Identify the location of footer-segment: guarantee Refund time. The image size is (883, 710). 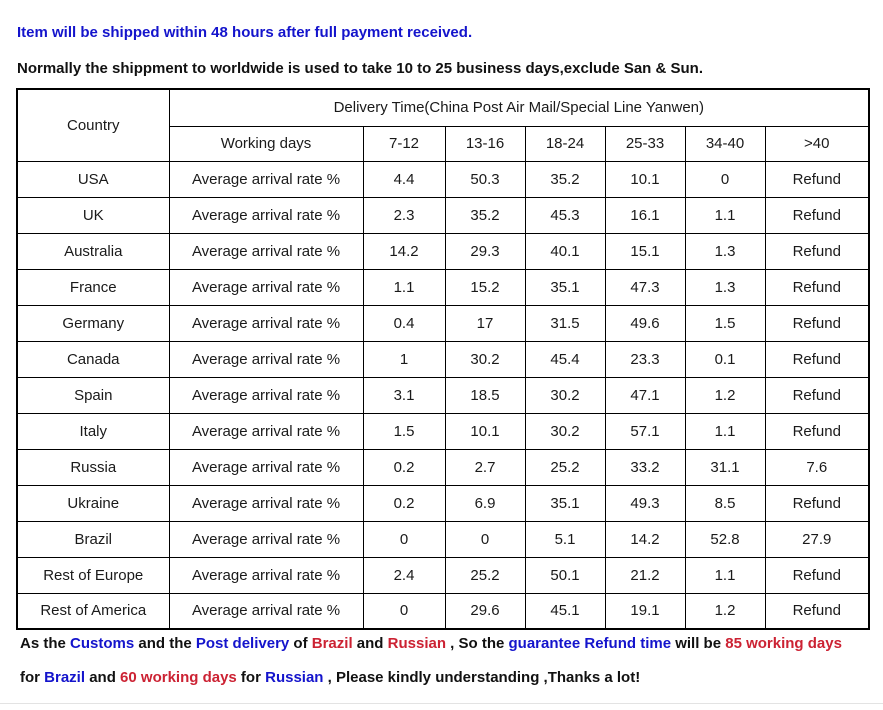
(590, 643).